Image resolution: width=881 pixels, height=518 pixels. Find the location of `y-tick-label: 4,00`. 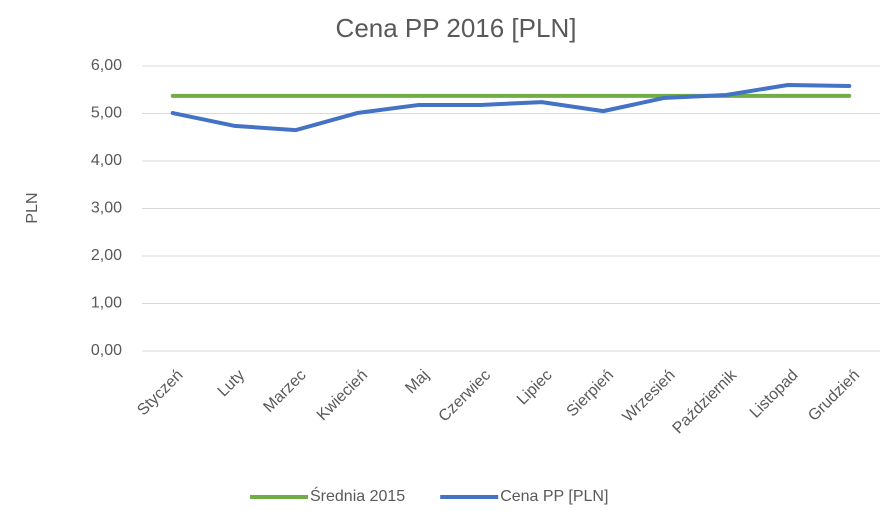

y-tick-label: 4,00 is located at coordinates (106, 160).